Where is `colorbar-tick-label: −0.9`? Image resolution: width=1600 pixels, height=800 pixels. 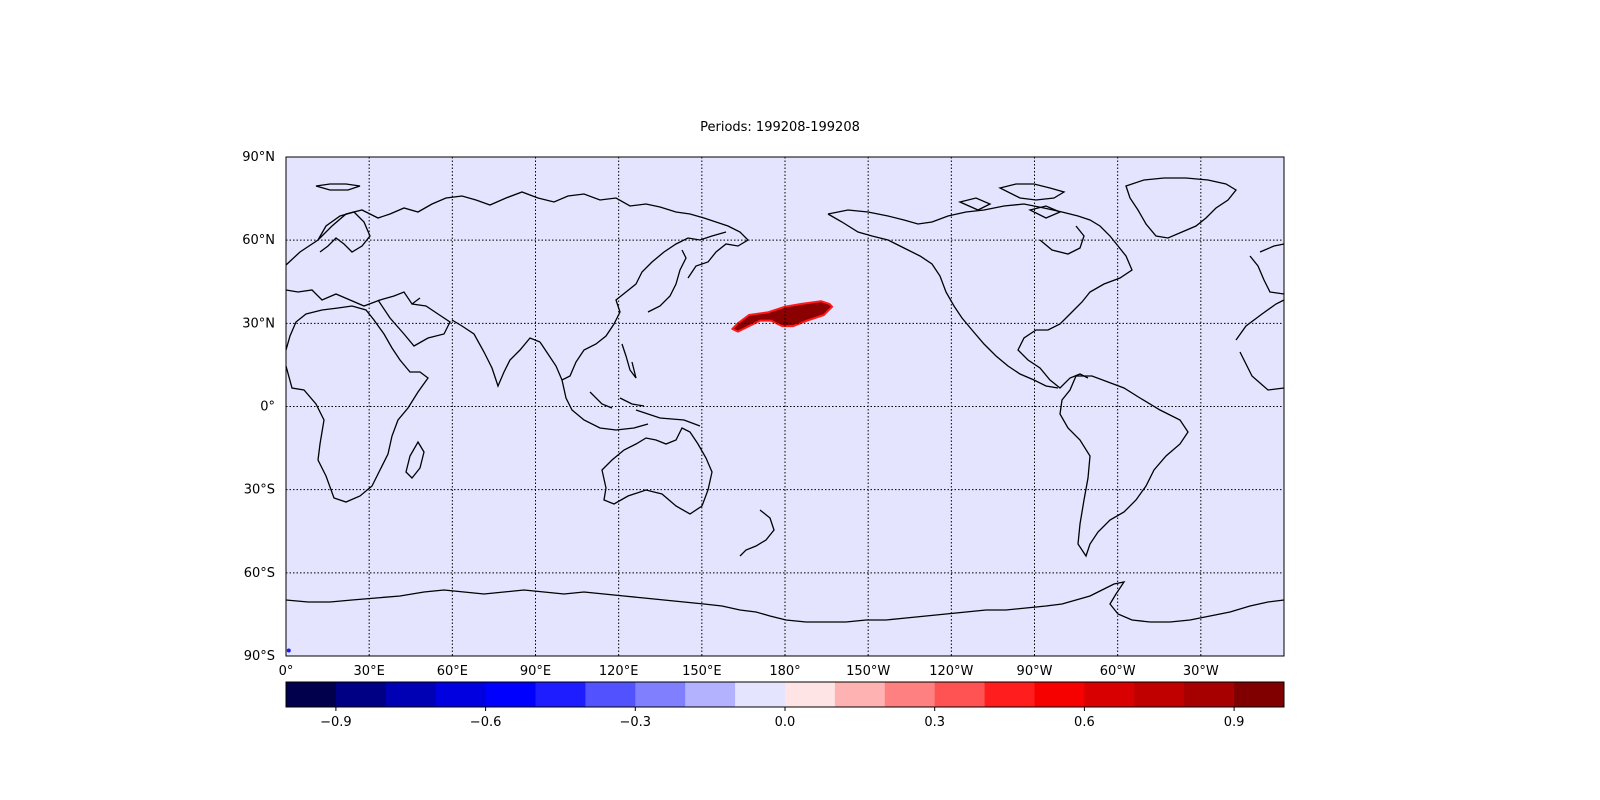
colorbar-tick-label: −0.9 is located at coordinates (336, 722).